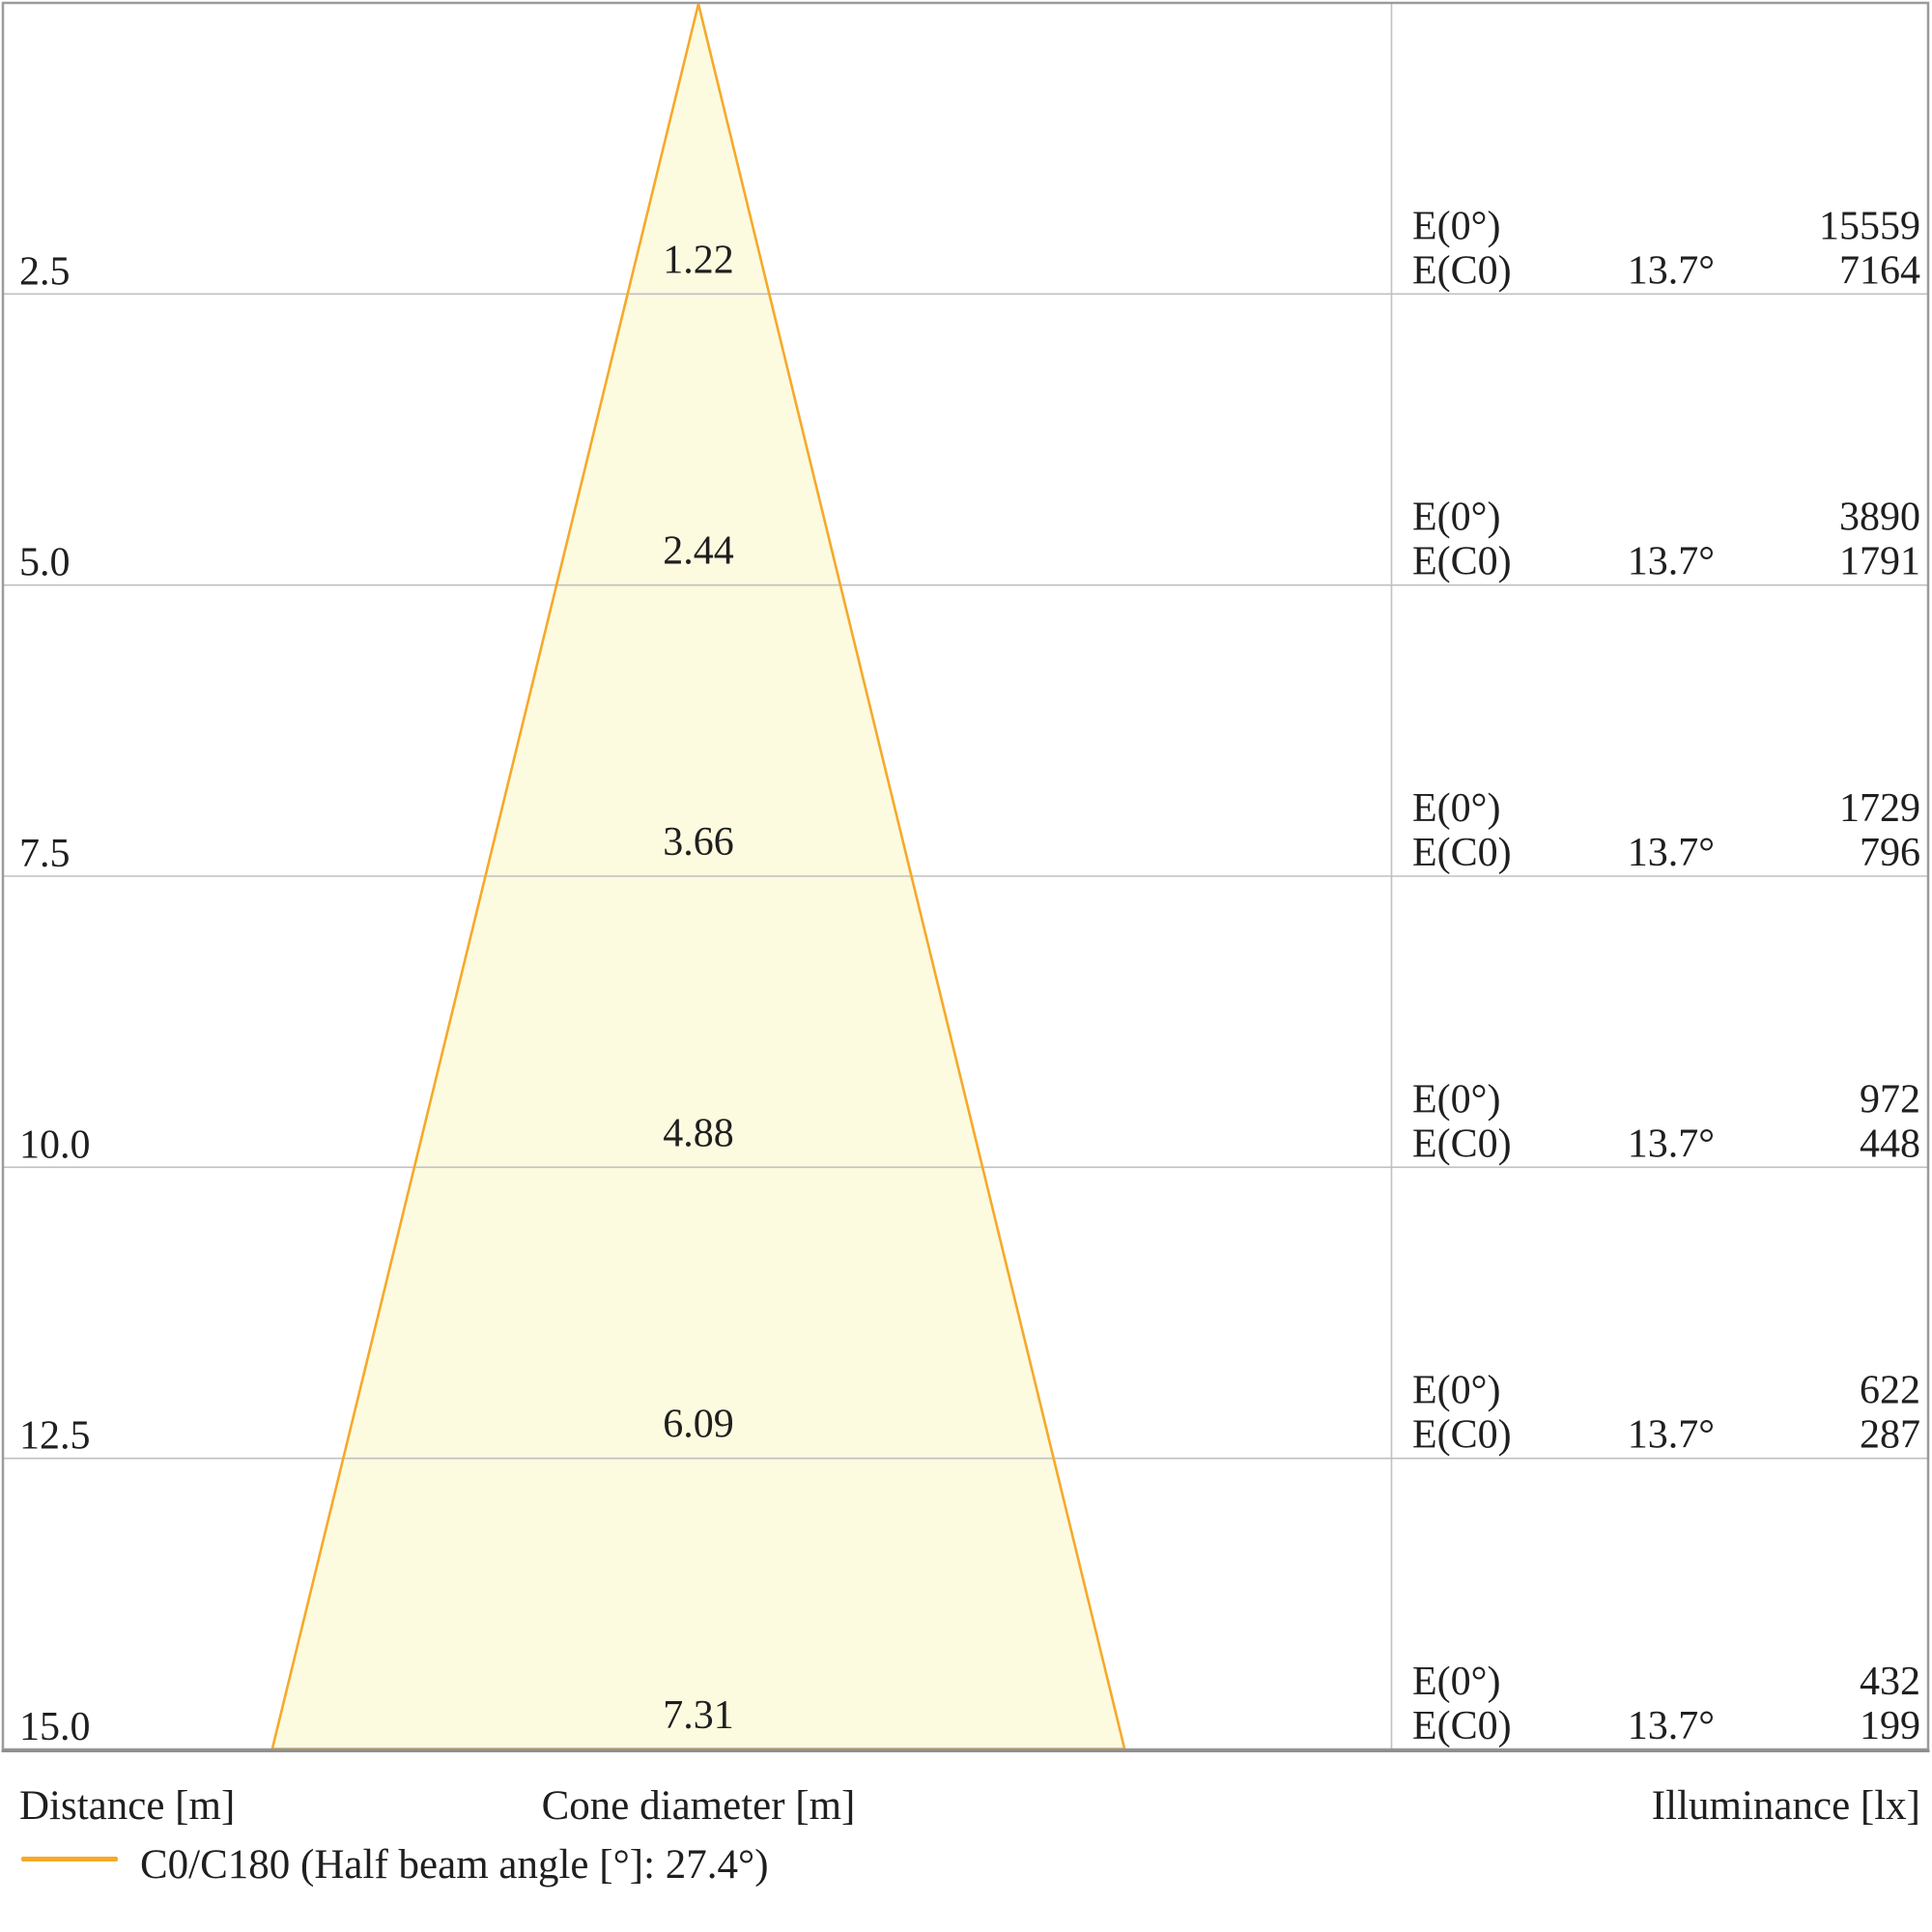  Describe the element at coordinates (1890, 1726) in the screenshot. I see `ec0-value: 199` at that location.